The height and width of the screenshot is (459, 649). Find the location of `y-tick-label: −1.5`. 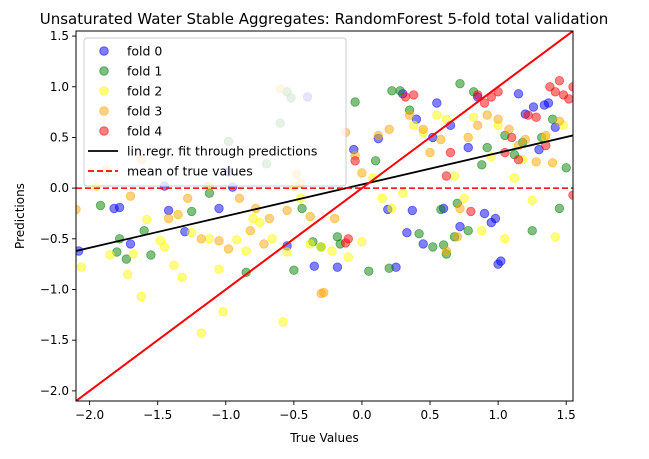

y-tick-label: −1.5 is located at coordinates (54, 340).